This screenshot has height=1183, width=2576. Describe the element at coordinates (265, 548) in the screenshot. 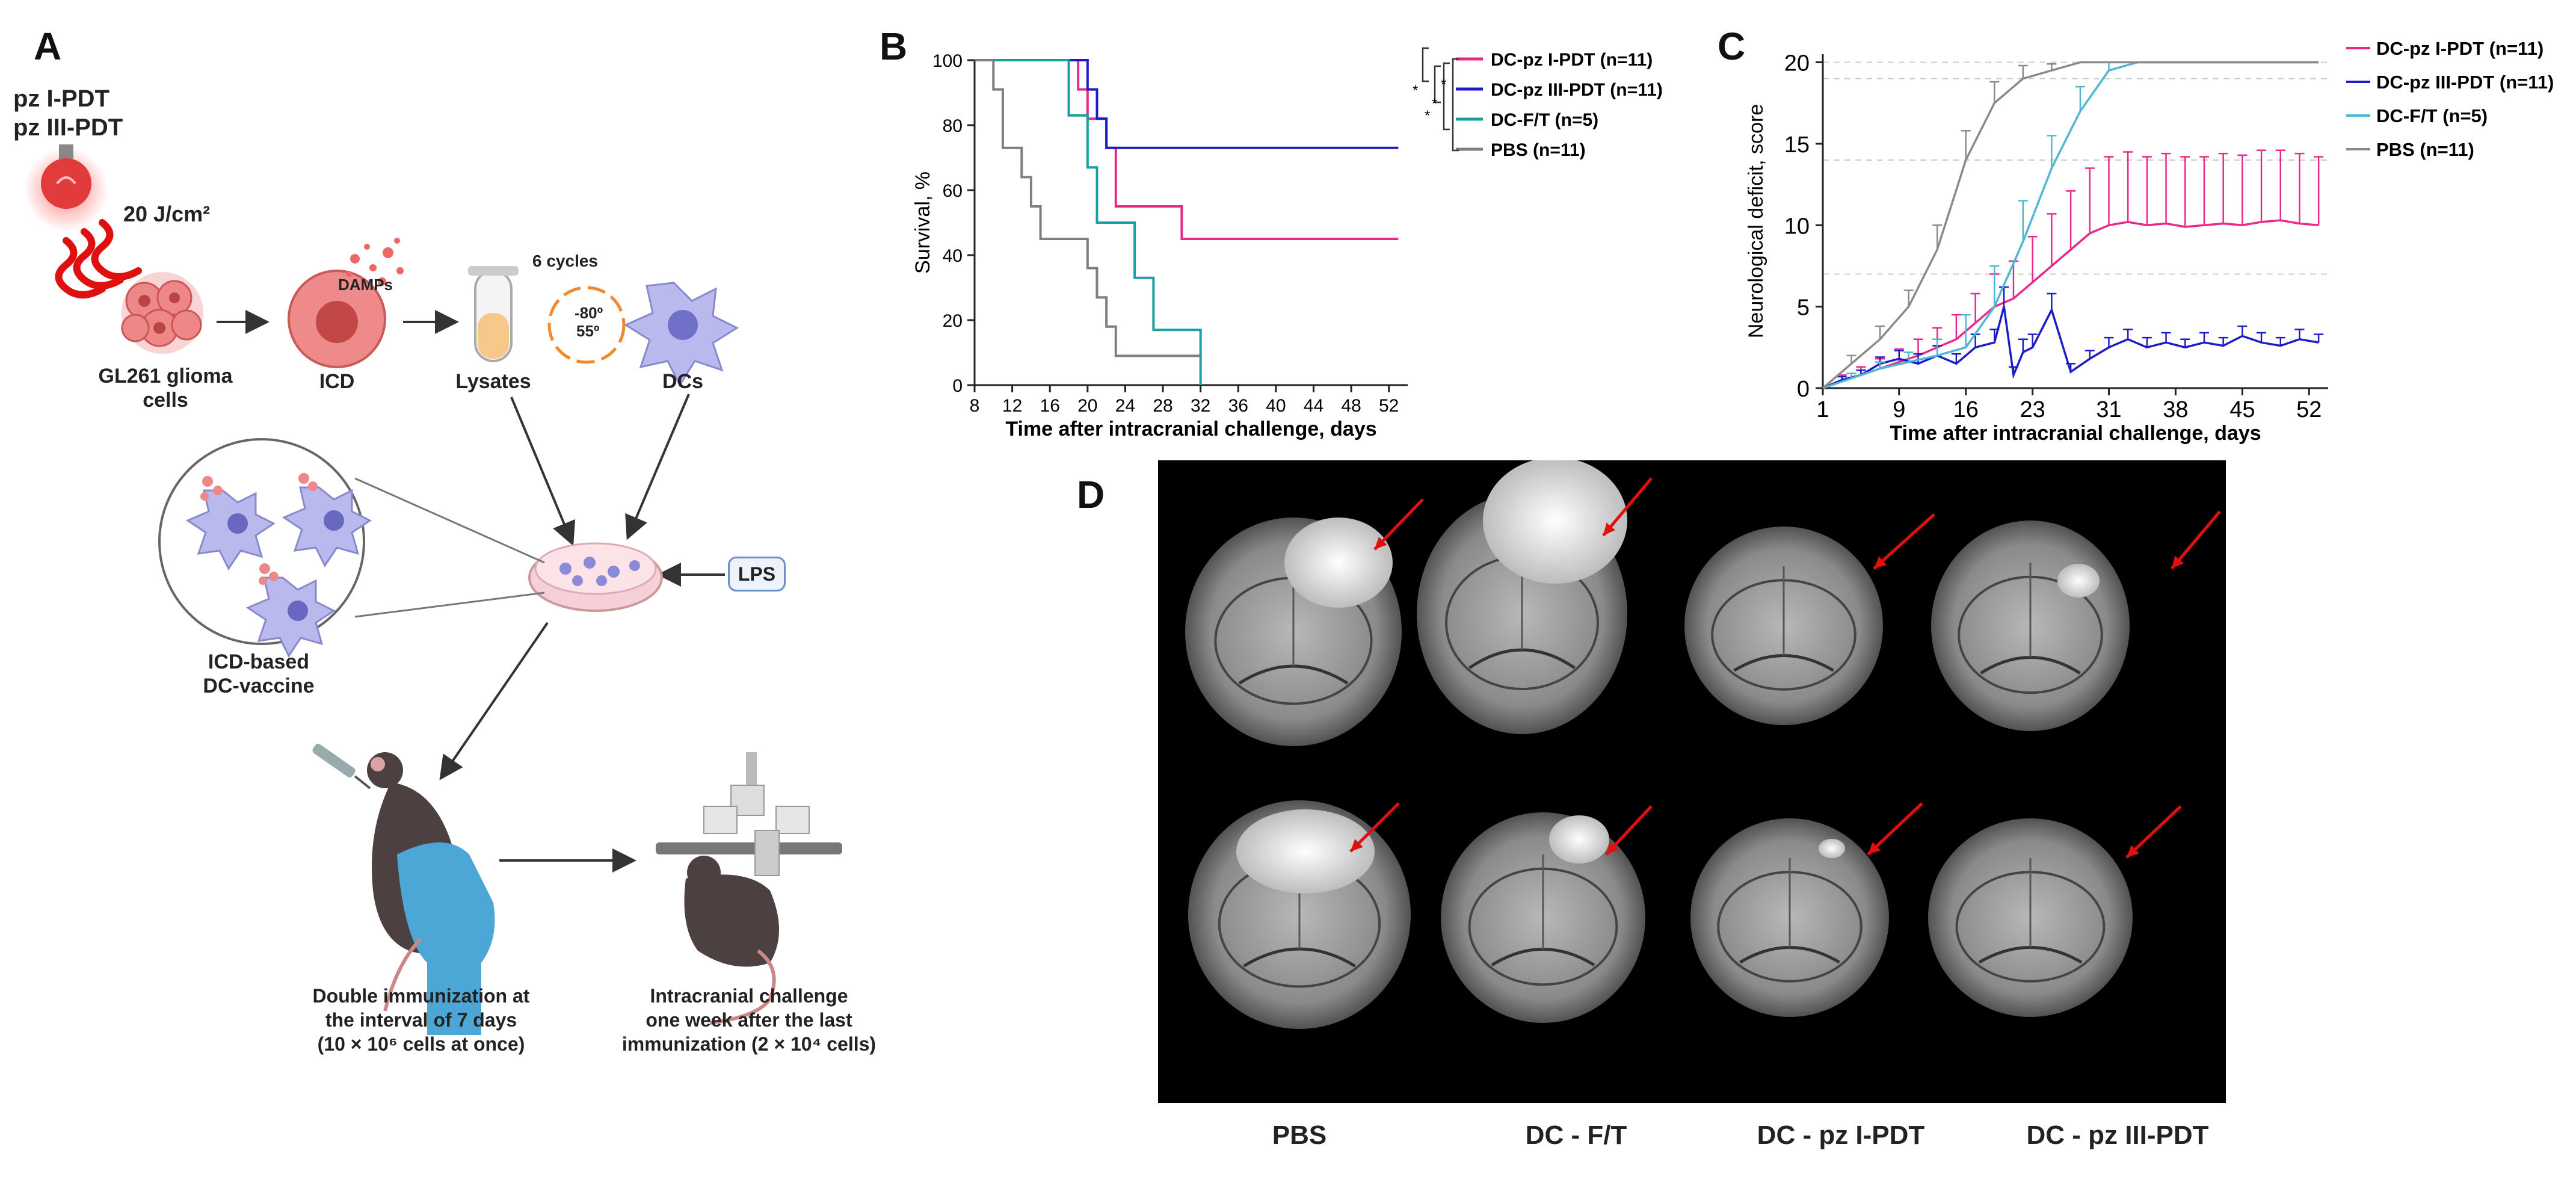

I see `vaccine-magnified-circle` at that location.